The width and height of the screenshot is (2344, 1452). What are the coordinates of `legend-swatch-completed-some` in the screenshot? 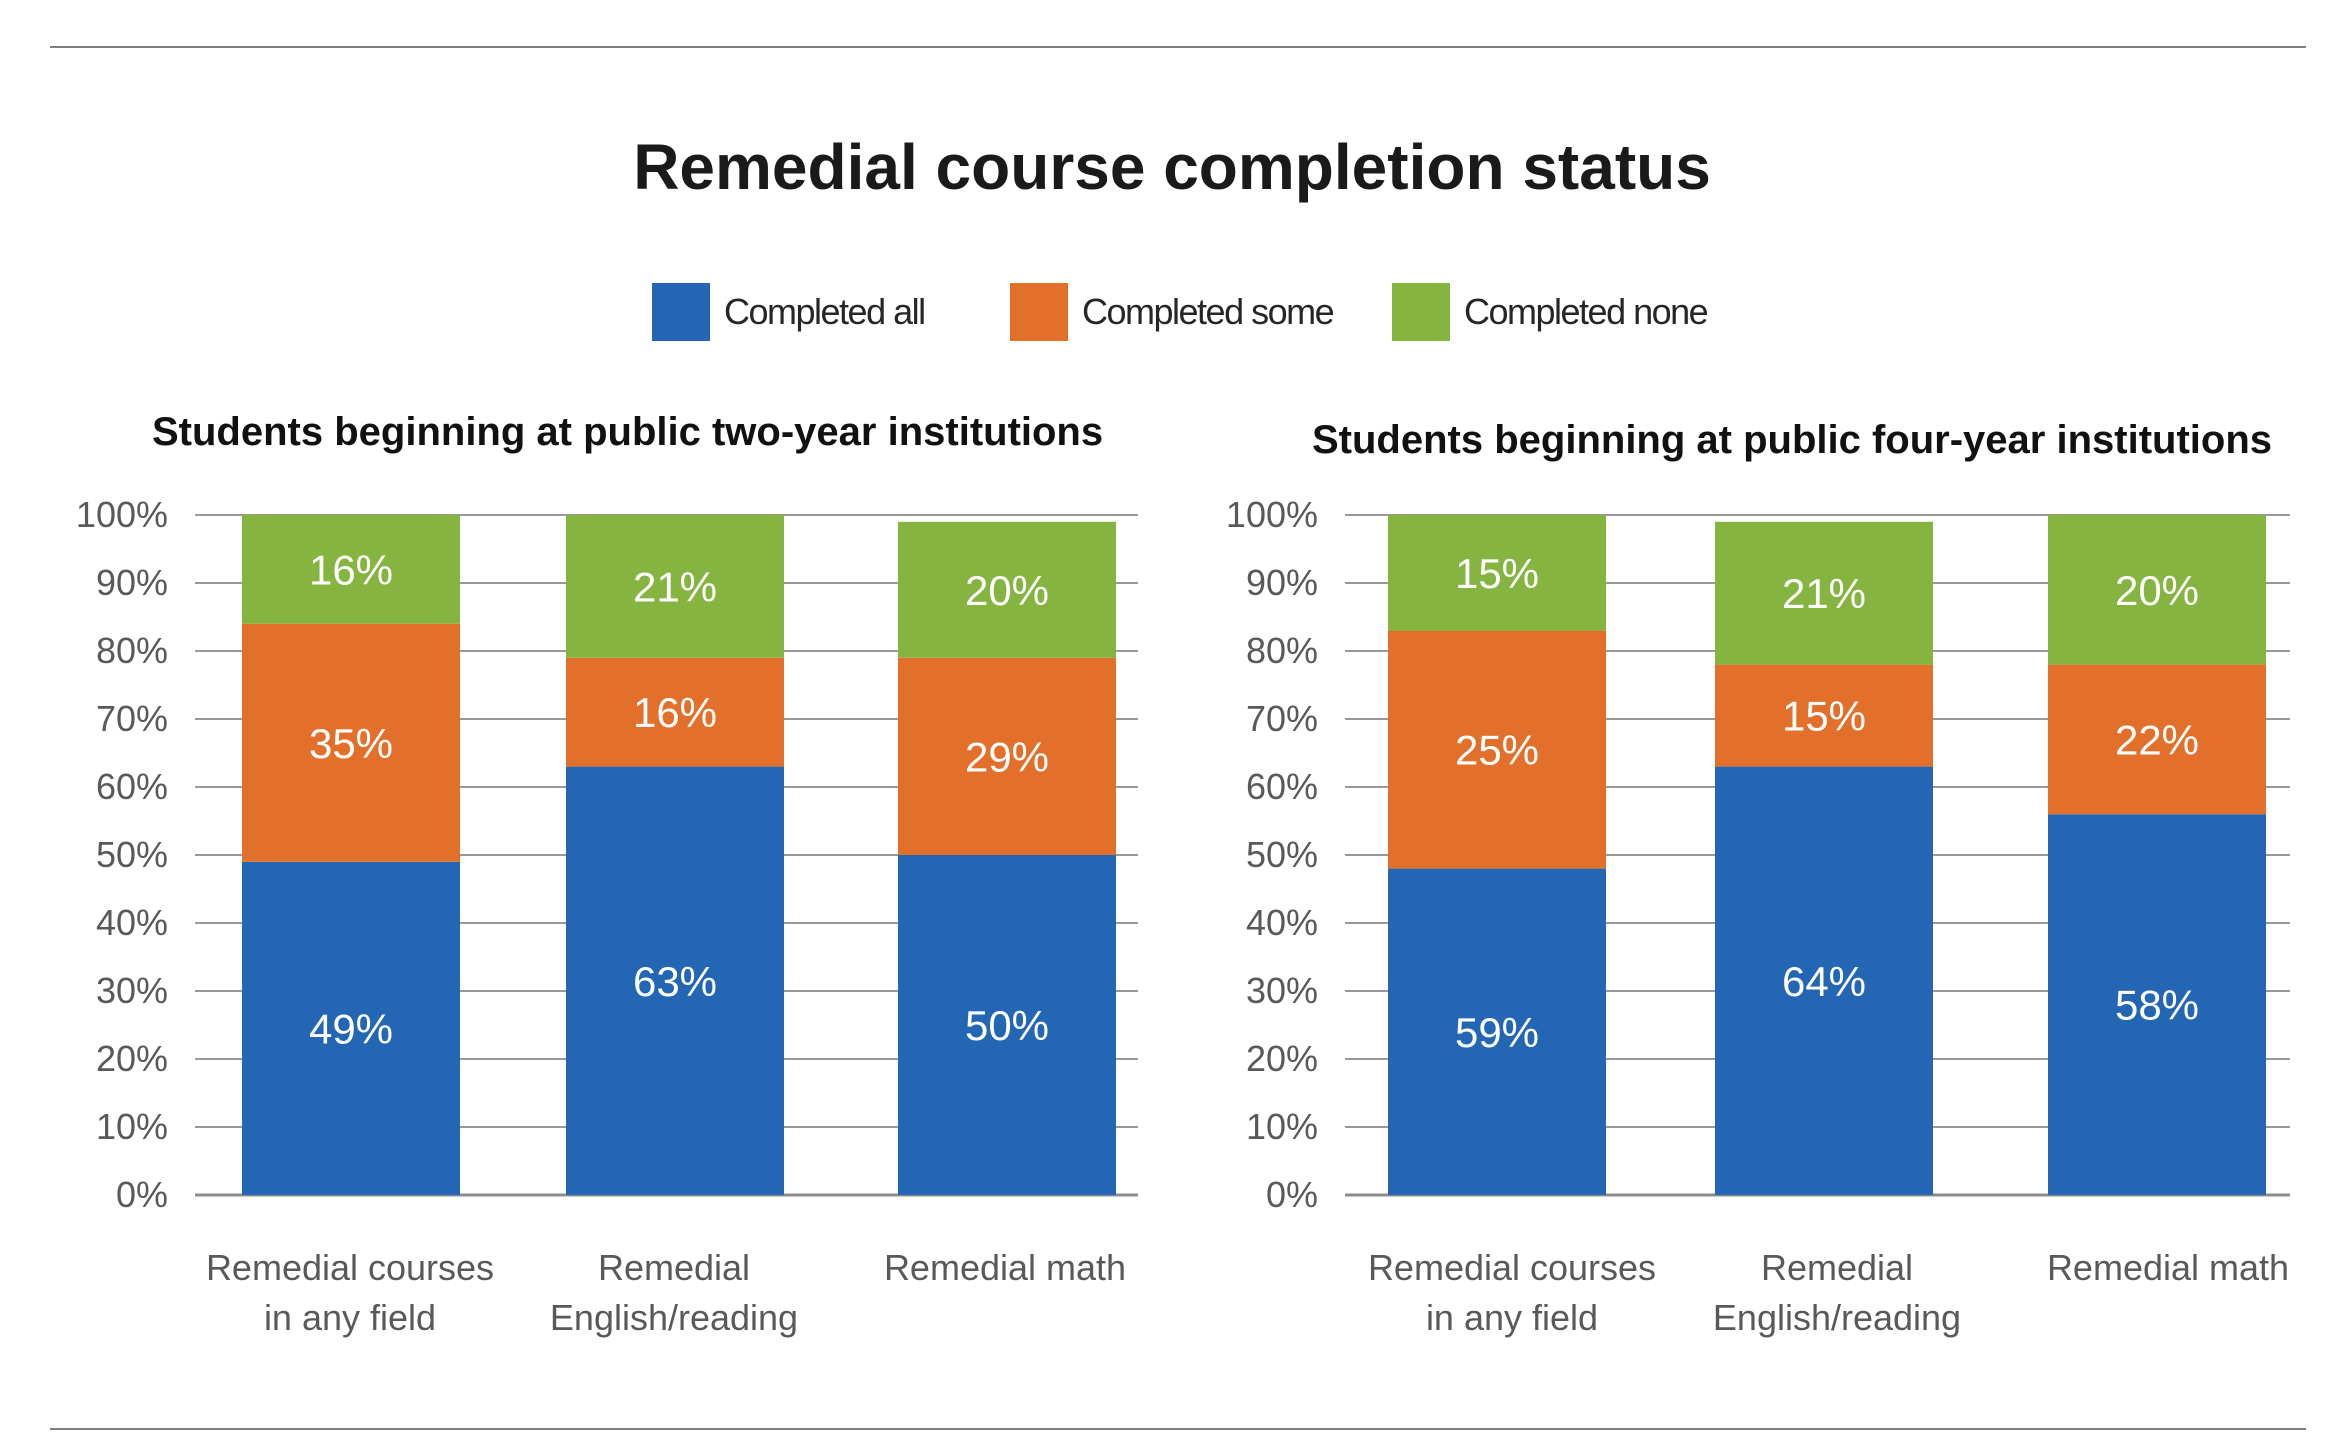 It's located at (1039, 312).